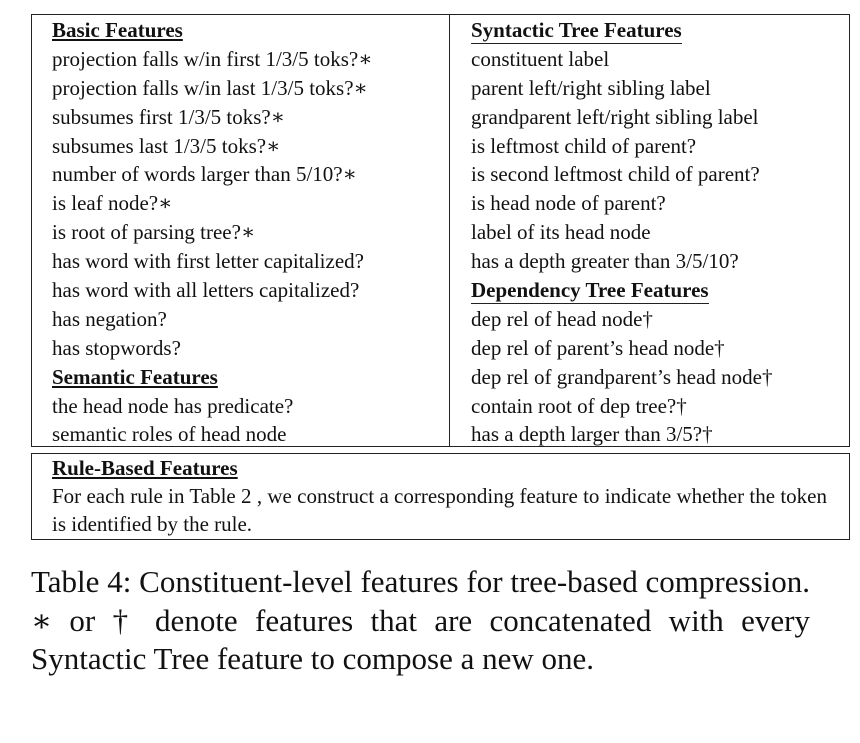 The image size is (860, 743). What do you see at coordinates (169, 434) in the screenshot?
I see `feature-item: semantic roles of head node` at bounding box center [169, 434].